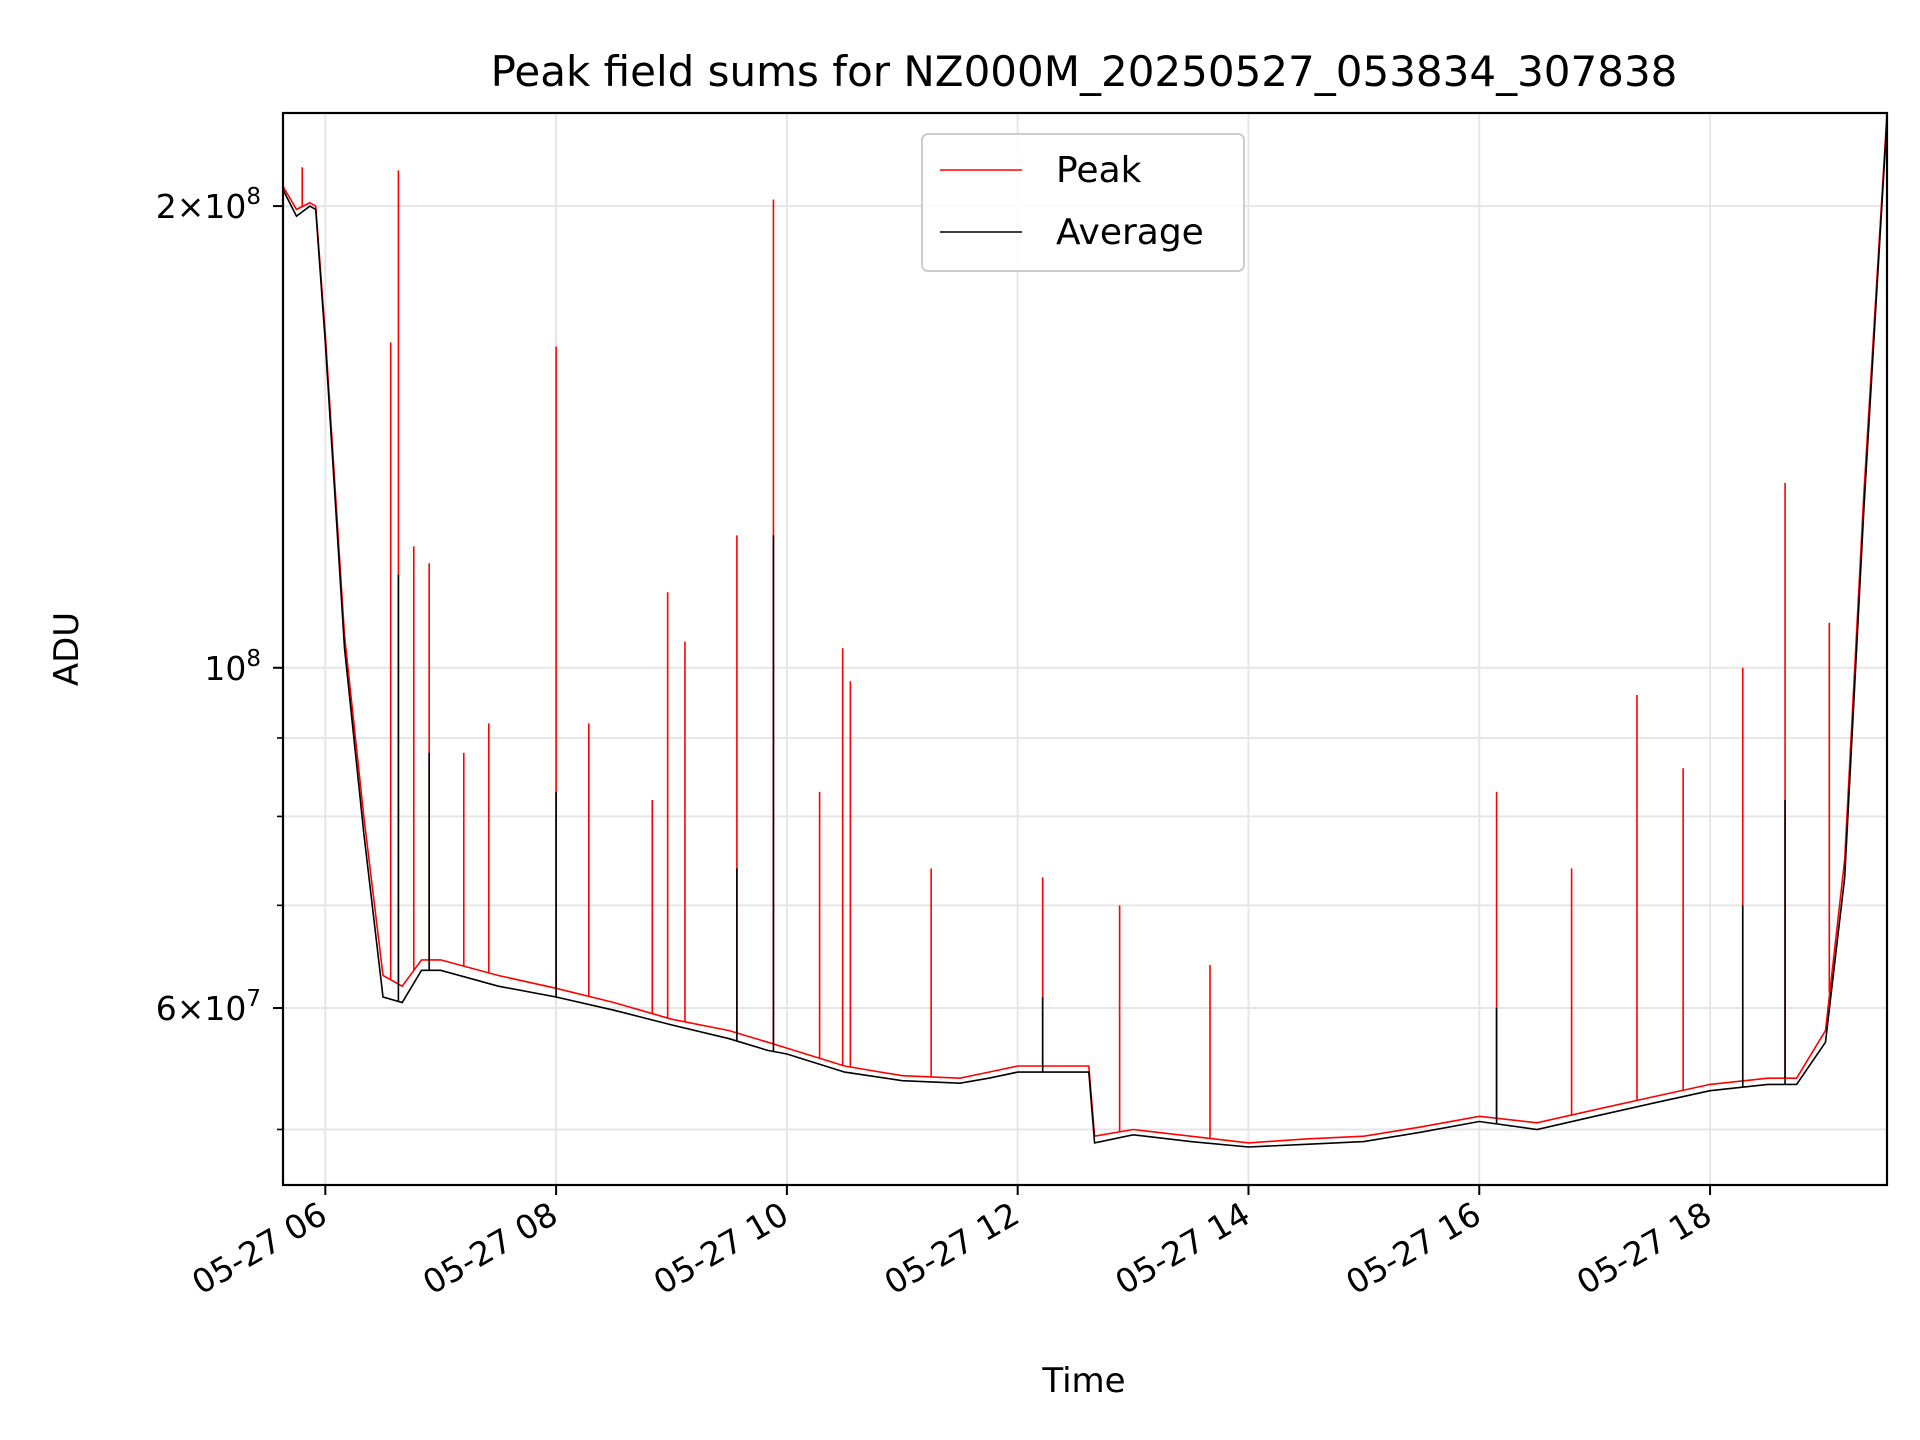 The image size is (1920, 1440). I want to click on y-tick-label: 2×108, so click(208, 205).